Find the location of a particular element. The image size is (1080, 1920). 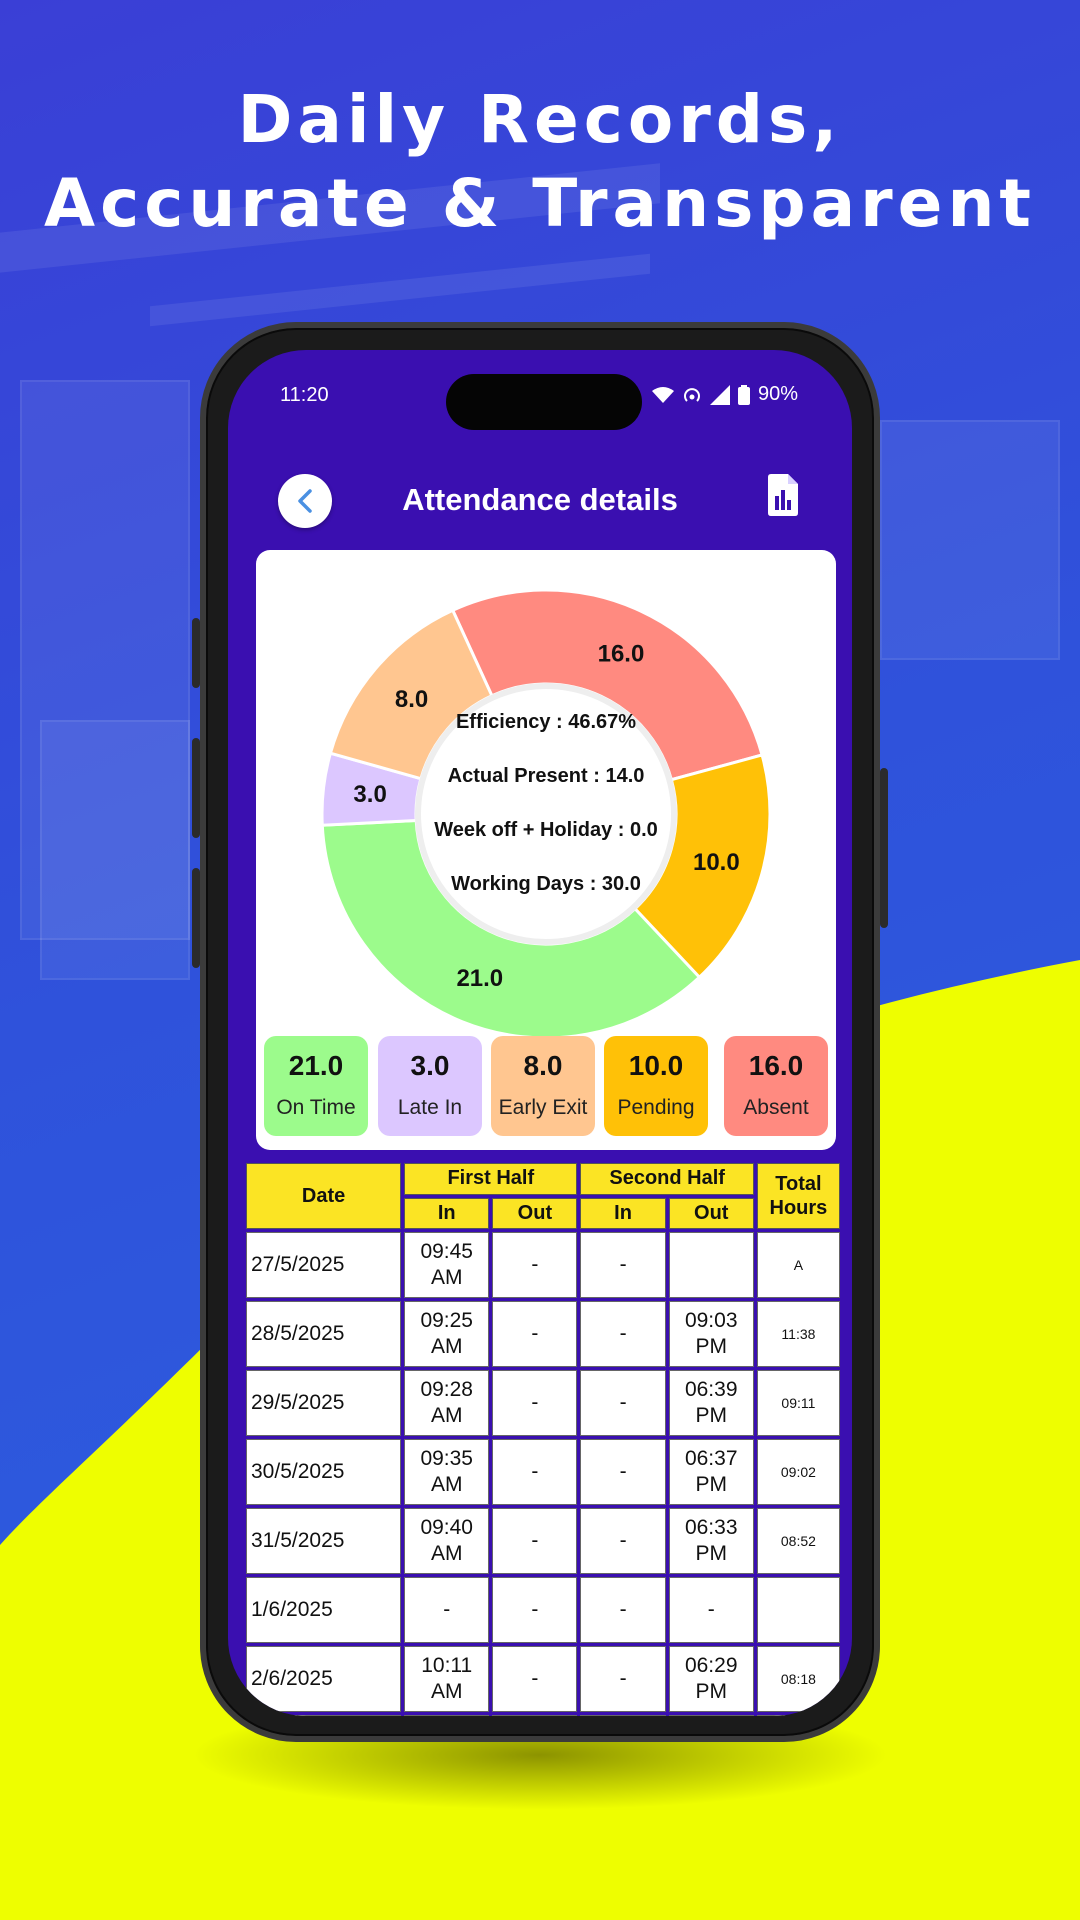

table-row: 09:44 05:11 is located at coordinates (543, 1715).